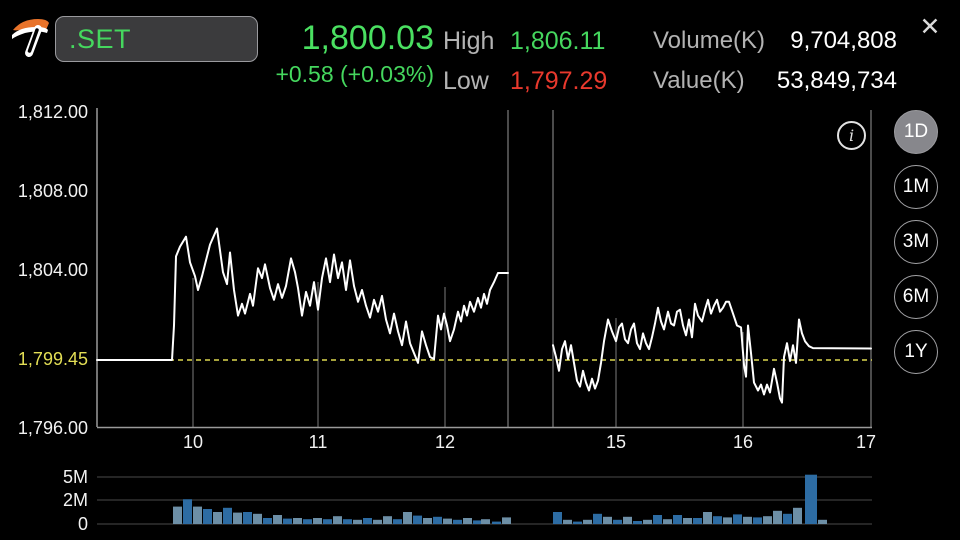 The image size is (960, 540). I want to click on info-icon: i, so click(851, 135).